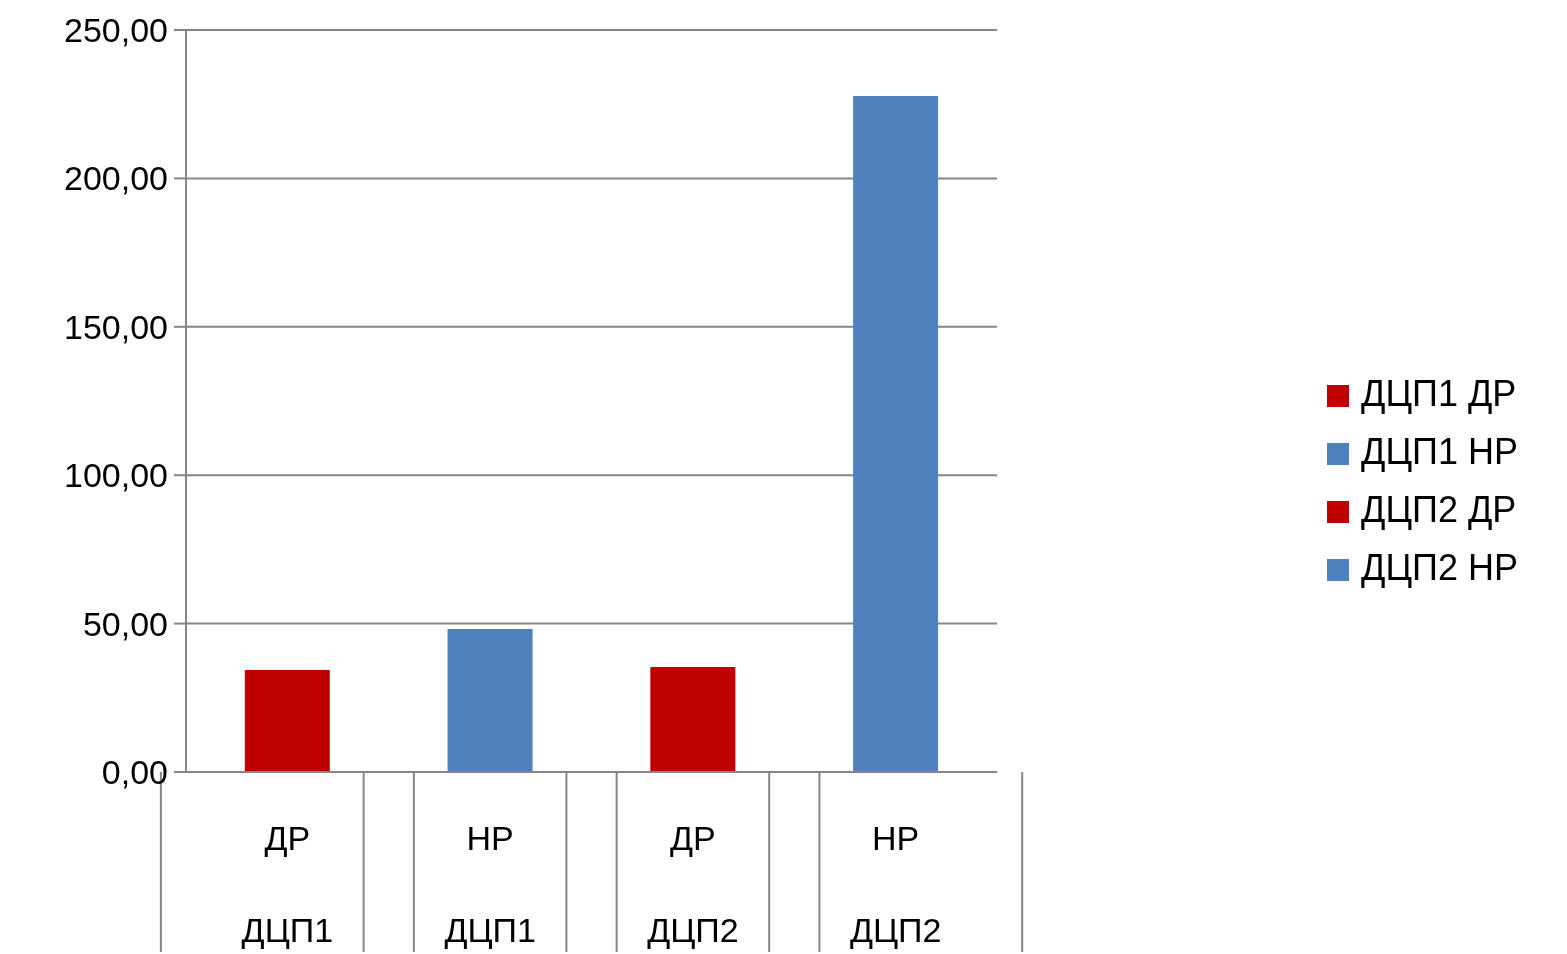 The width and height of the screenshot is (1567, 954). What do you see at coordinates (125, 623) in the screenshot?
I see `y-tick-label: 50,00` at bounding box center [125, 623].